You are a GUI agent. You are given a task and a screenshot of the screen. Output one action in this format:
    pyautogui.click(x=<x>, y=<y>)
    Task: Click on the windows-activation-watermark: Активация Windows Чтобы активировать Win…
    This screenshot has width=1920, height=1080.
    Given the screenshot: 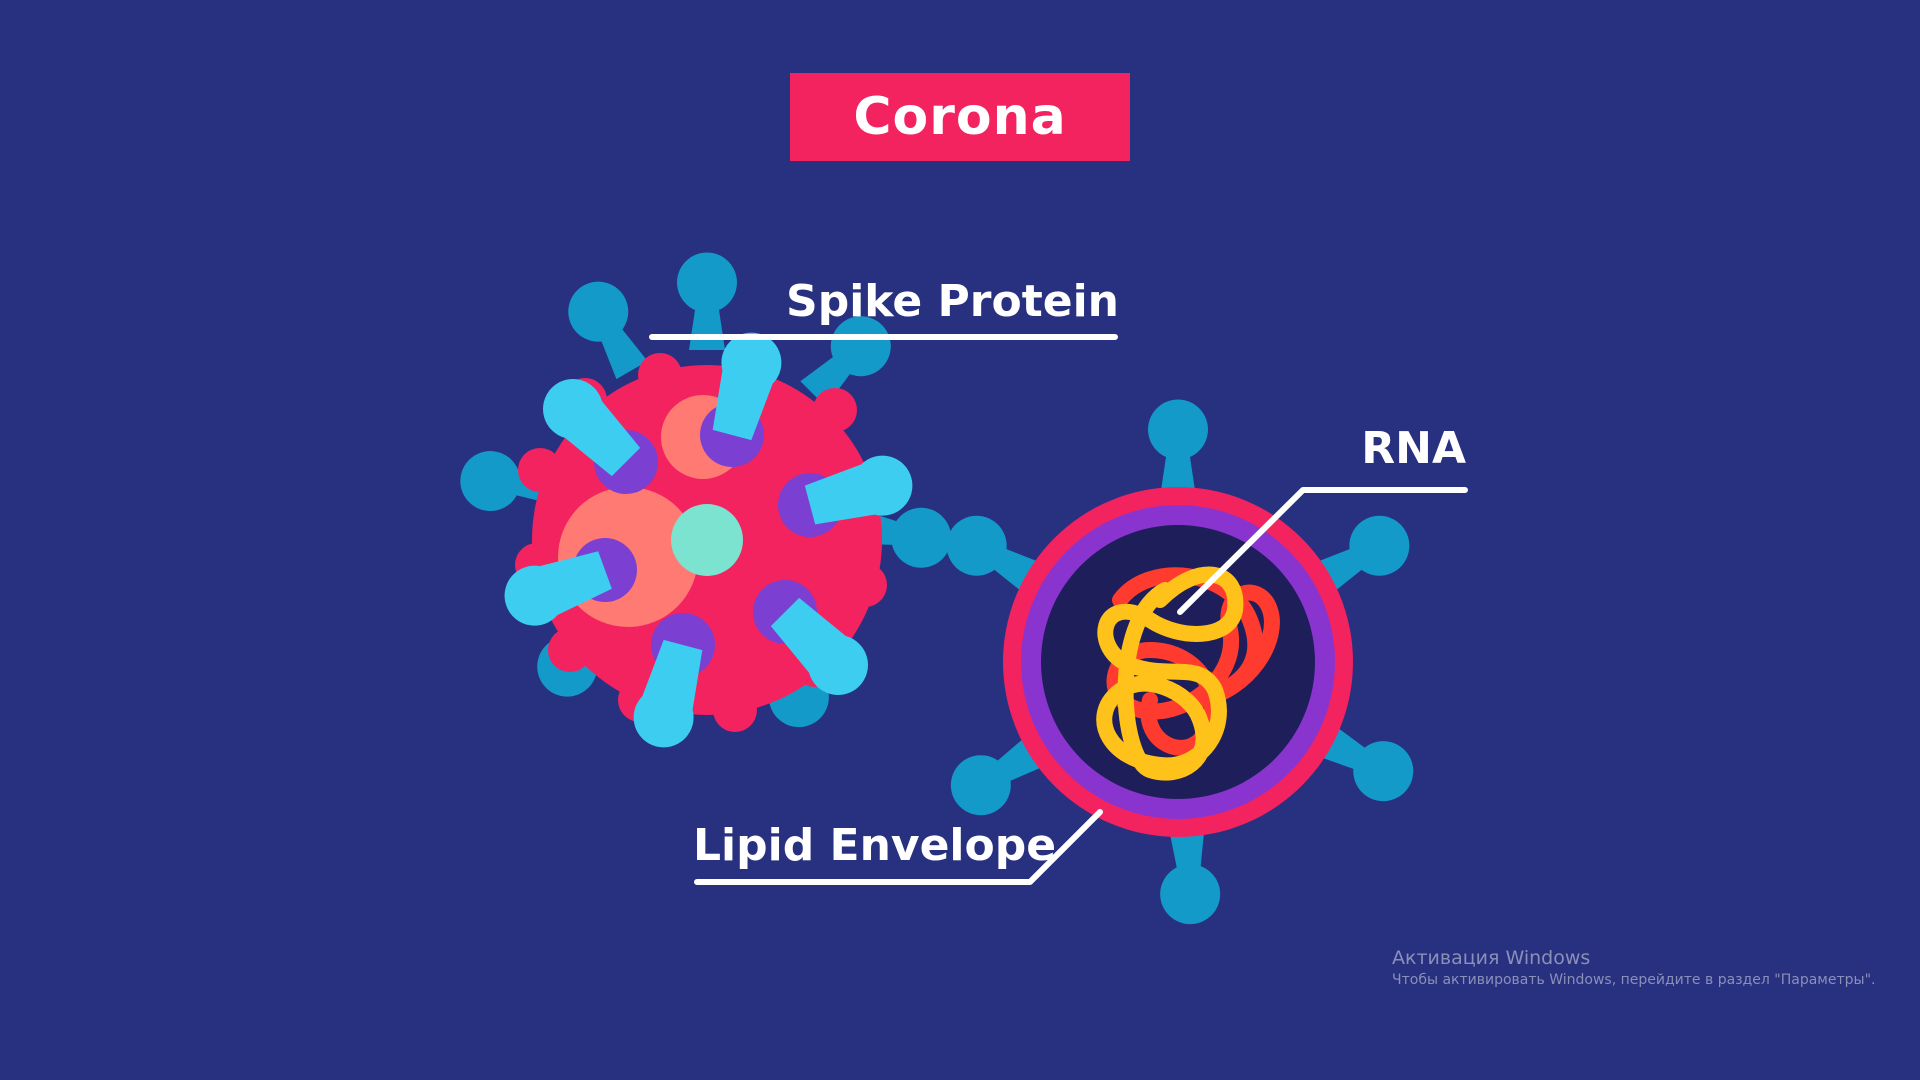 What is the action you would take?
    pyautogui.click(x=1633, y=967)
    